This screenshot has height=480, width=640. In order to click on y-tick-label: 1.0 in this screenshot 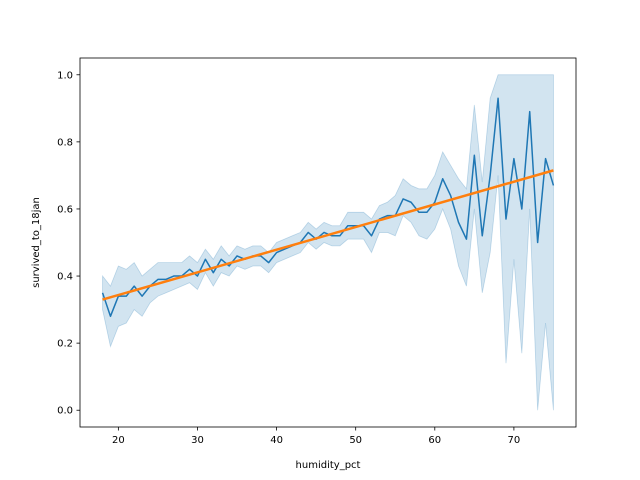, I will do `click(65, 75)`.